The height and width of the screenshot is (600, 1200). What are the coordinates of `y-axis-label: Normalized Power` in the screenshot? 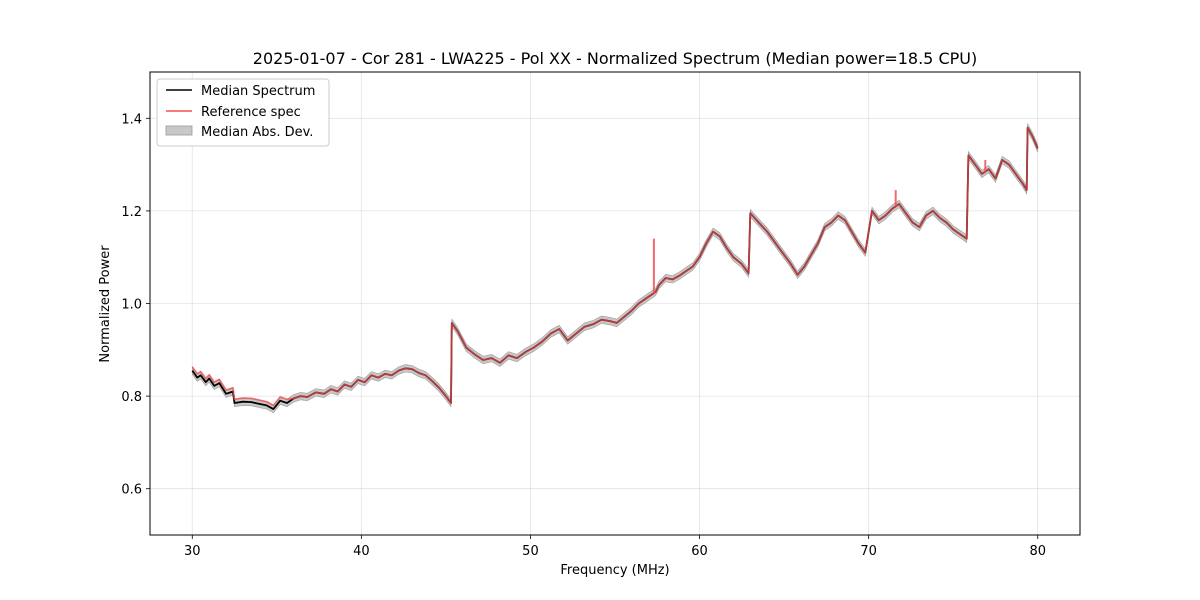 It's located at (105, 304).